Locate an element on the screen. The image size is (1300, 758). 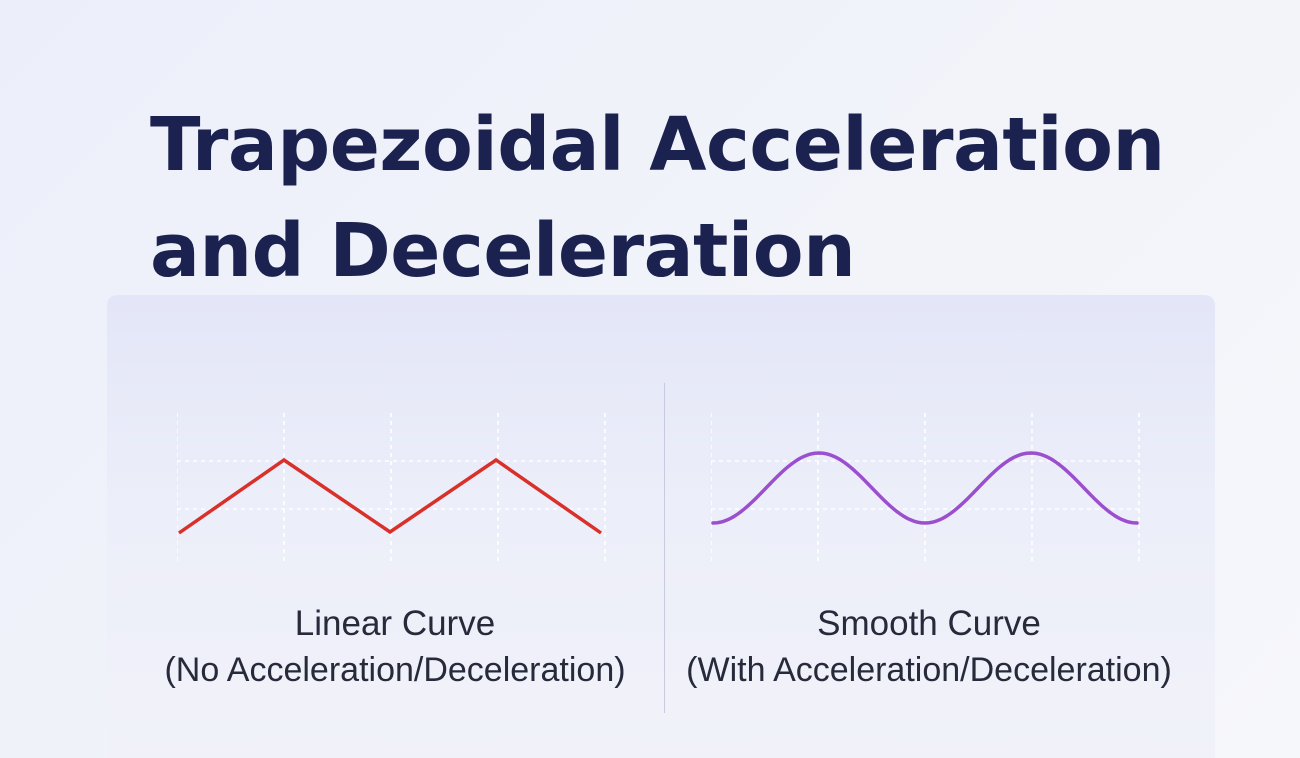
linear-curve-subtitle: (No Acceleration/Deceleration) is located at coordinates (395, 670).